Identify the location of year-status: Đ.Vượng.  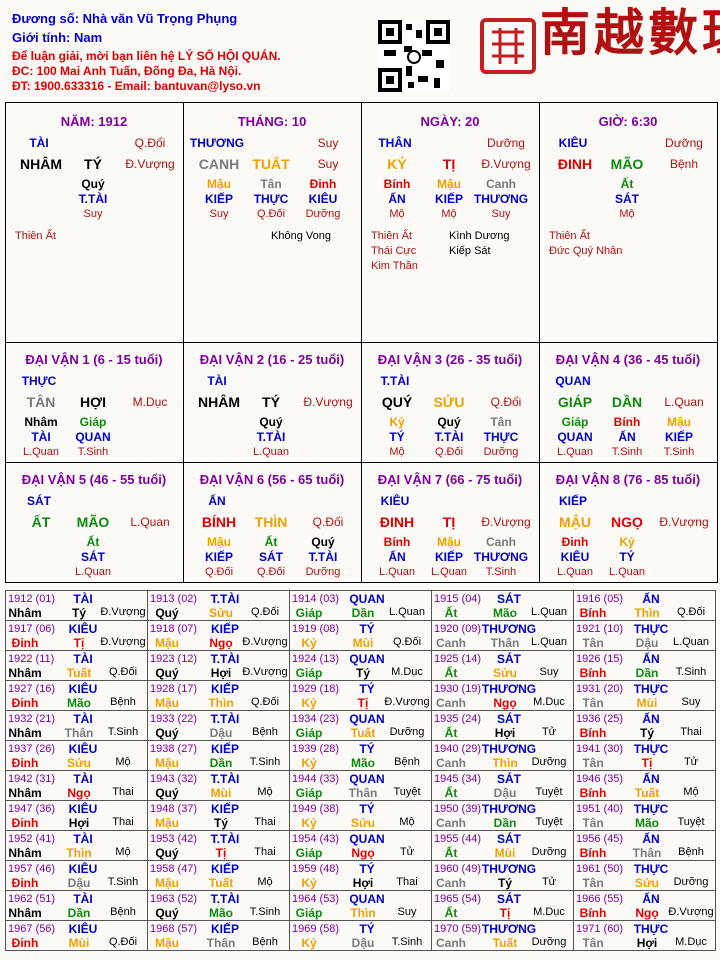
(691, 912).